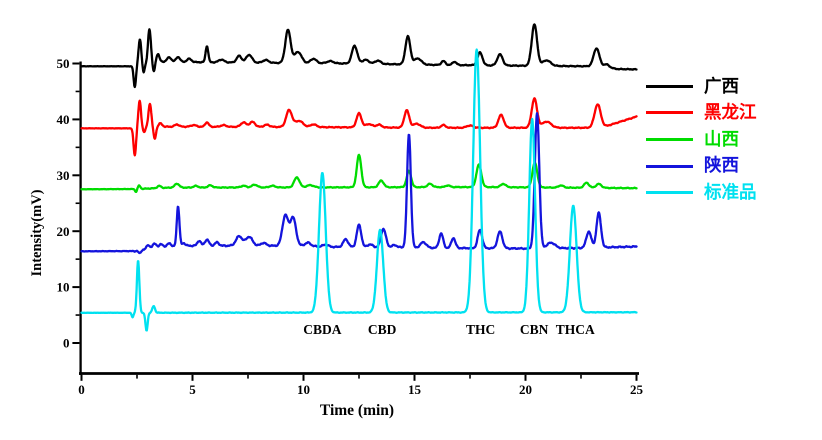 The height and width of the screenshot is (440, 822). Describe the element at coordinates (63, 287) in the screenshot. I see `y-tick-label: 10` at that location.